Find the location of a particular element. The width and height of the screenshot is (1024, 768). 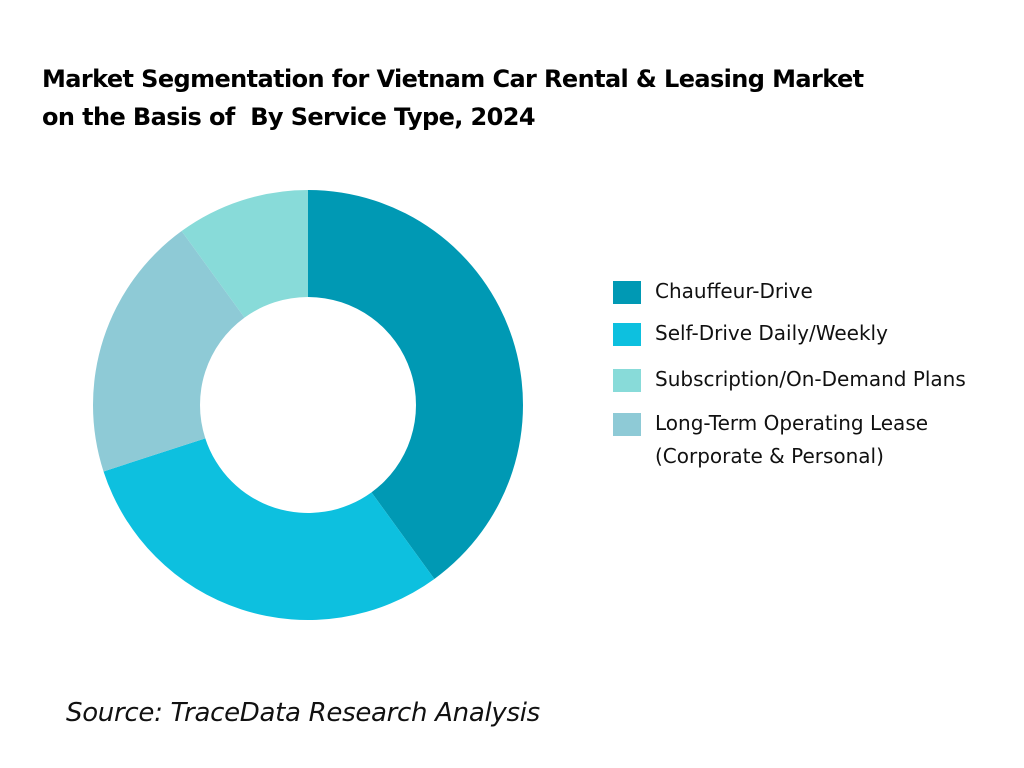

source-note: Source: TraceData Research Analysis is located at coordinates (303, 713).